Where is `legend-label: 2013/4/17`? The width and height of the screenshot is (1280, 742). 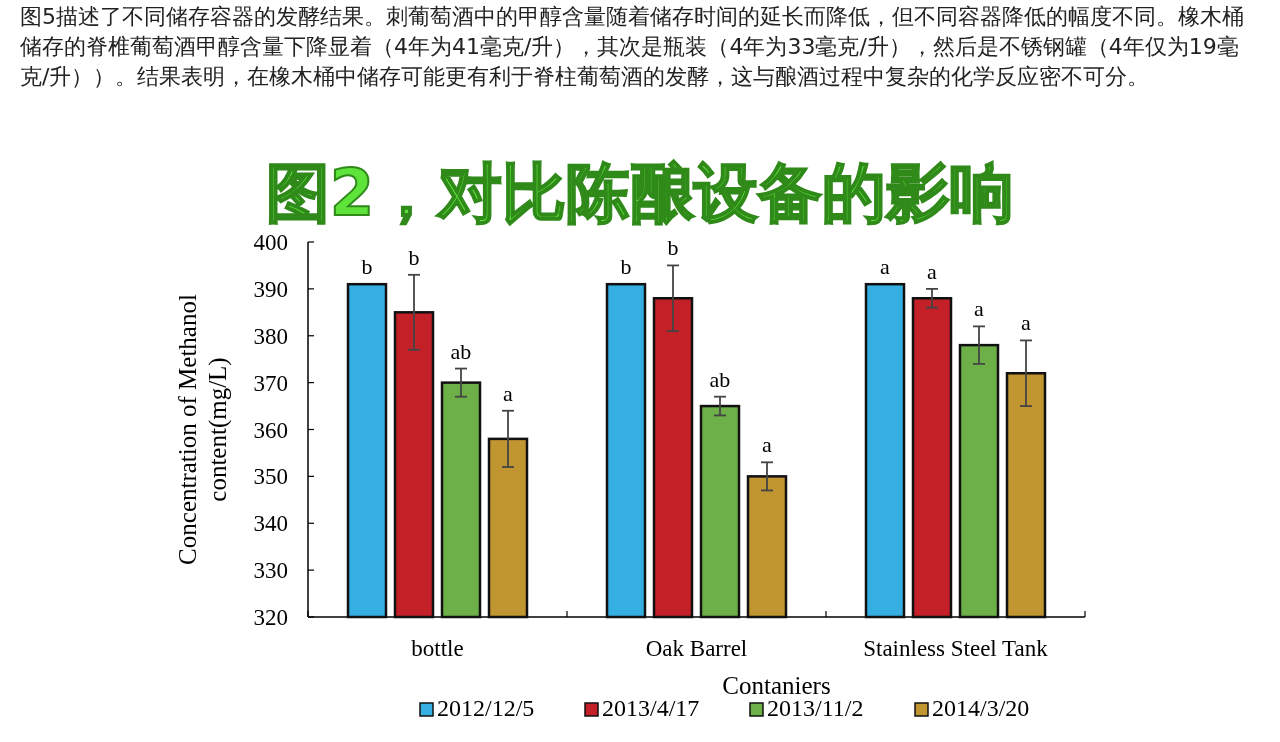 legend-label: 2013/4/17 is located at coordinates (651, 708).